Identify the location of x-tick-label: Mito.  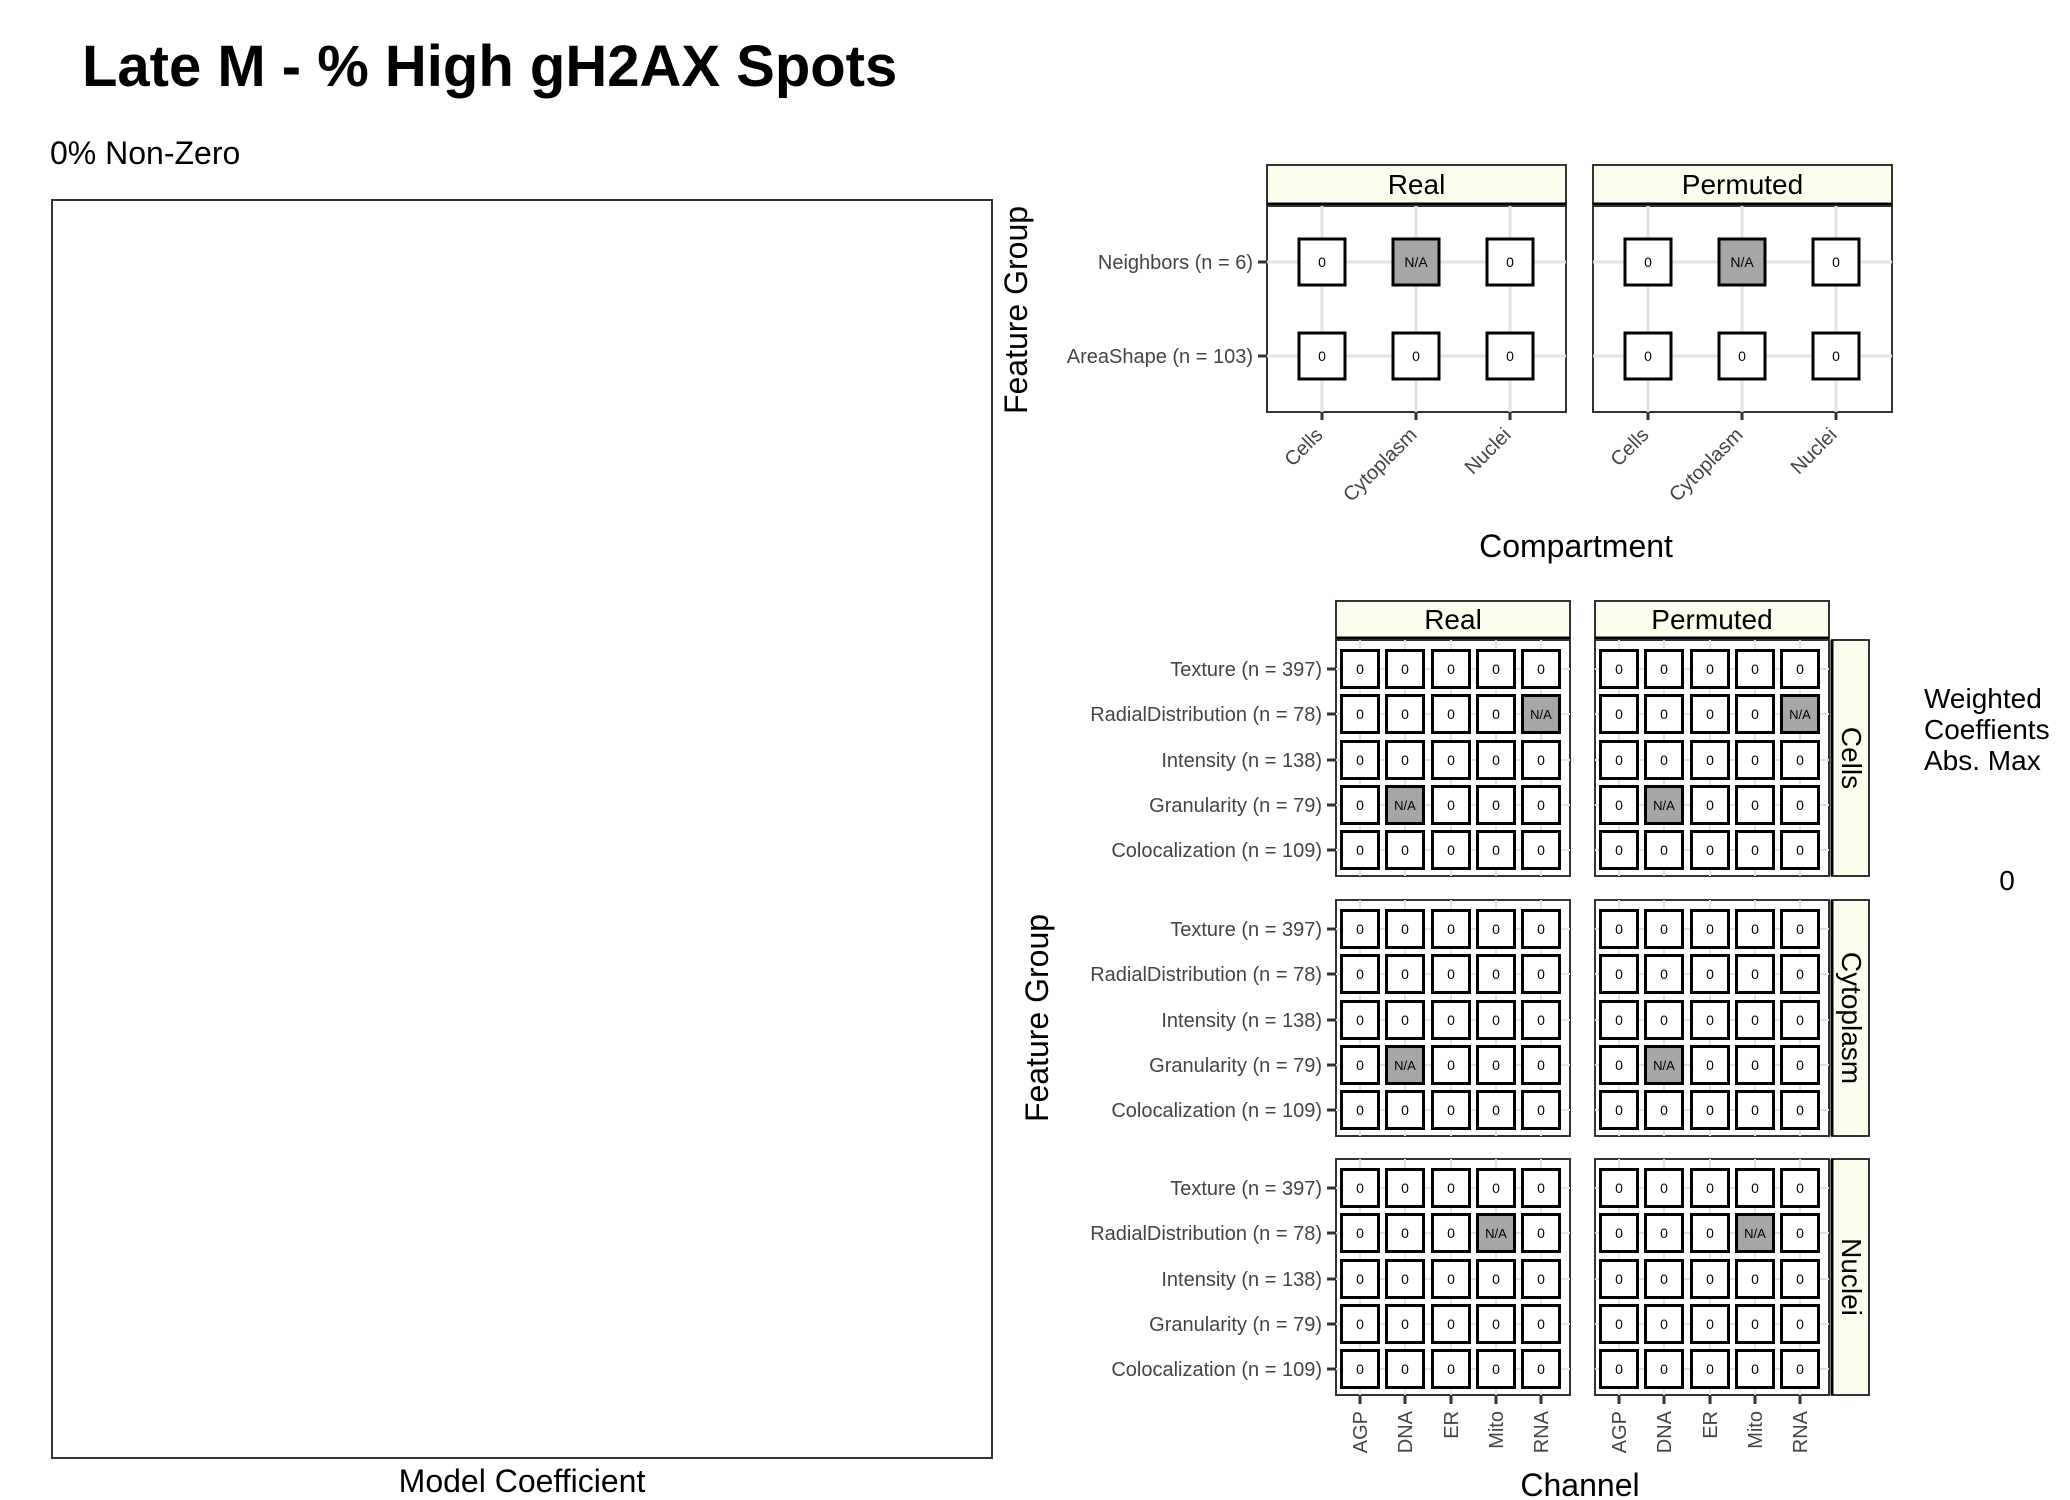
(1756, 1430).